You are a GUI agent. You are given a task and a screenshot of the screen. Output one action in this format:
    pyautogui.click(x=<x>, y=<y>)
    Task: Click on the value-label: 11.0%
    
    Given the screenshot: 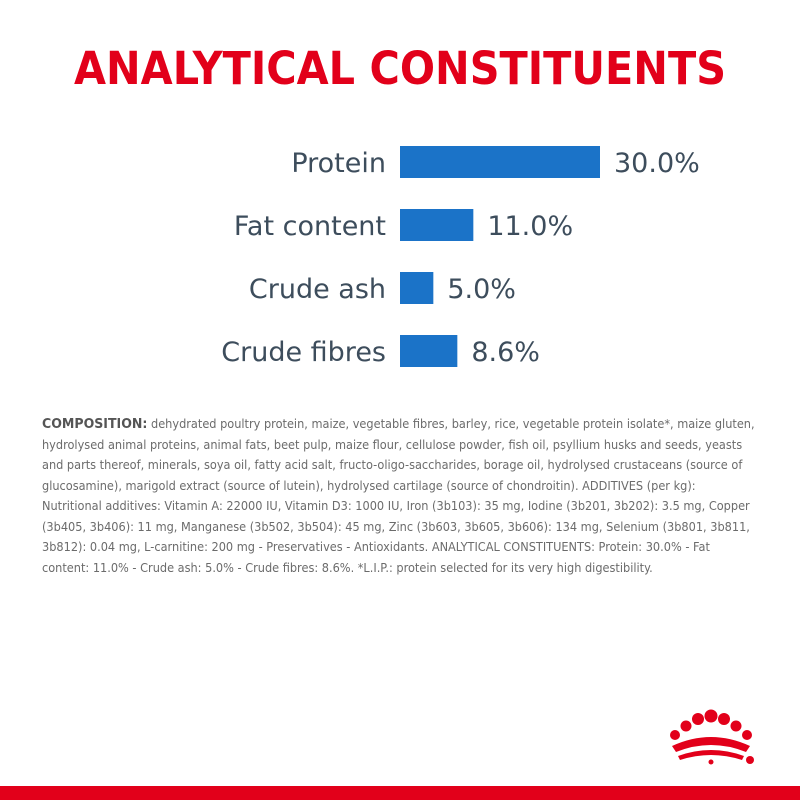 What is the action you would take?
    pyautogui.click(x=530, y=226)
    